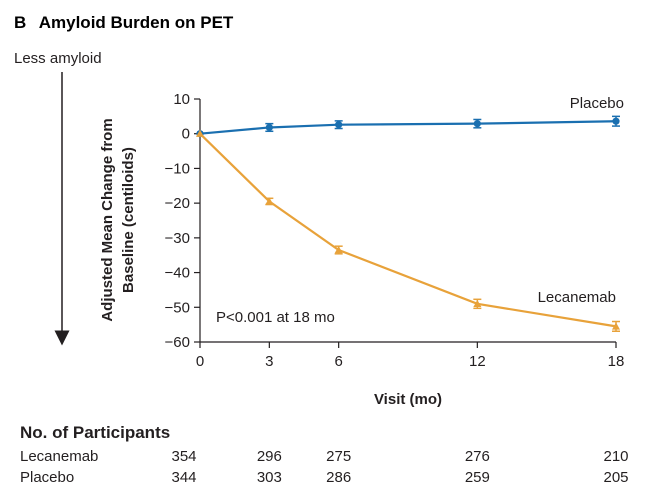 This screenshot has width=646, height=500. Describe the element at coordinates (200, 361) in the screenshot. I see `x-tick-label: 0` at that location.